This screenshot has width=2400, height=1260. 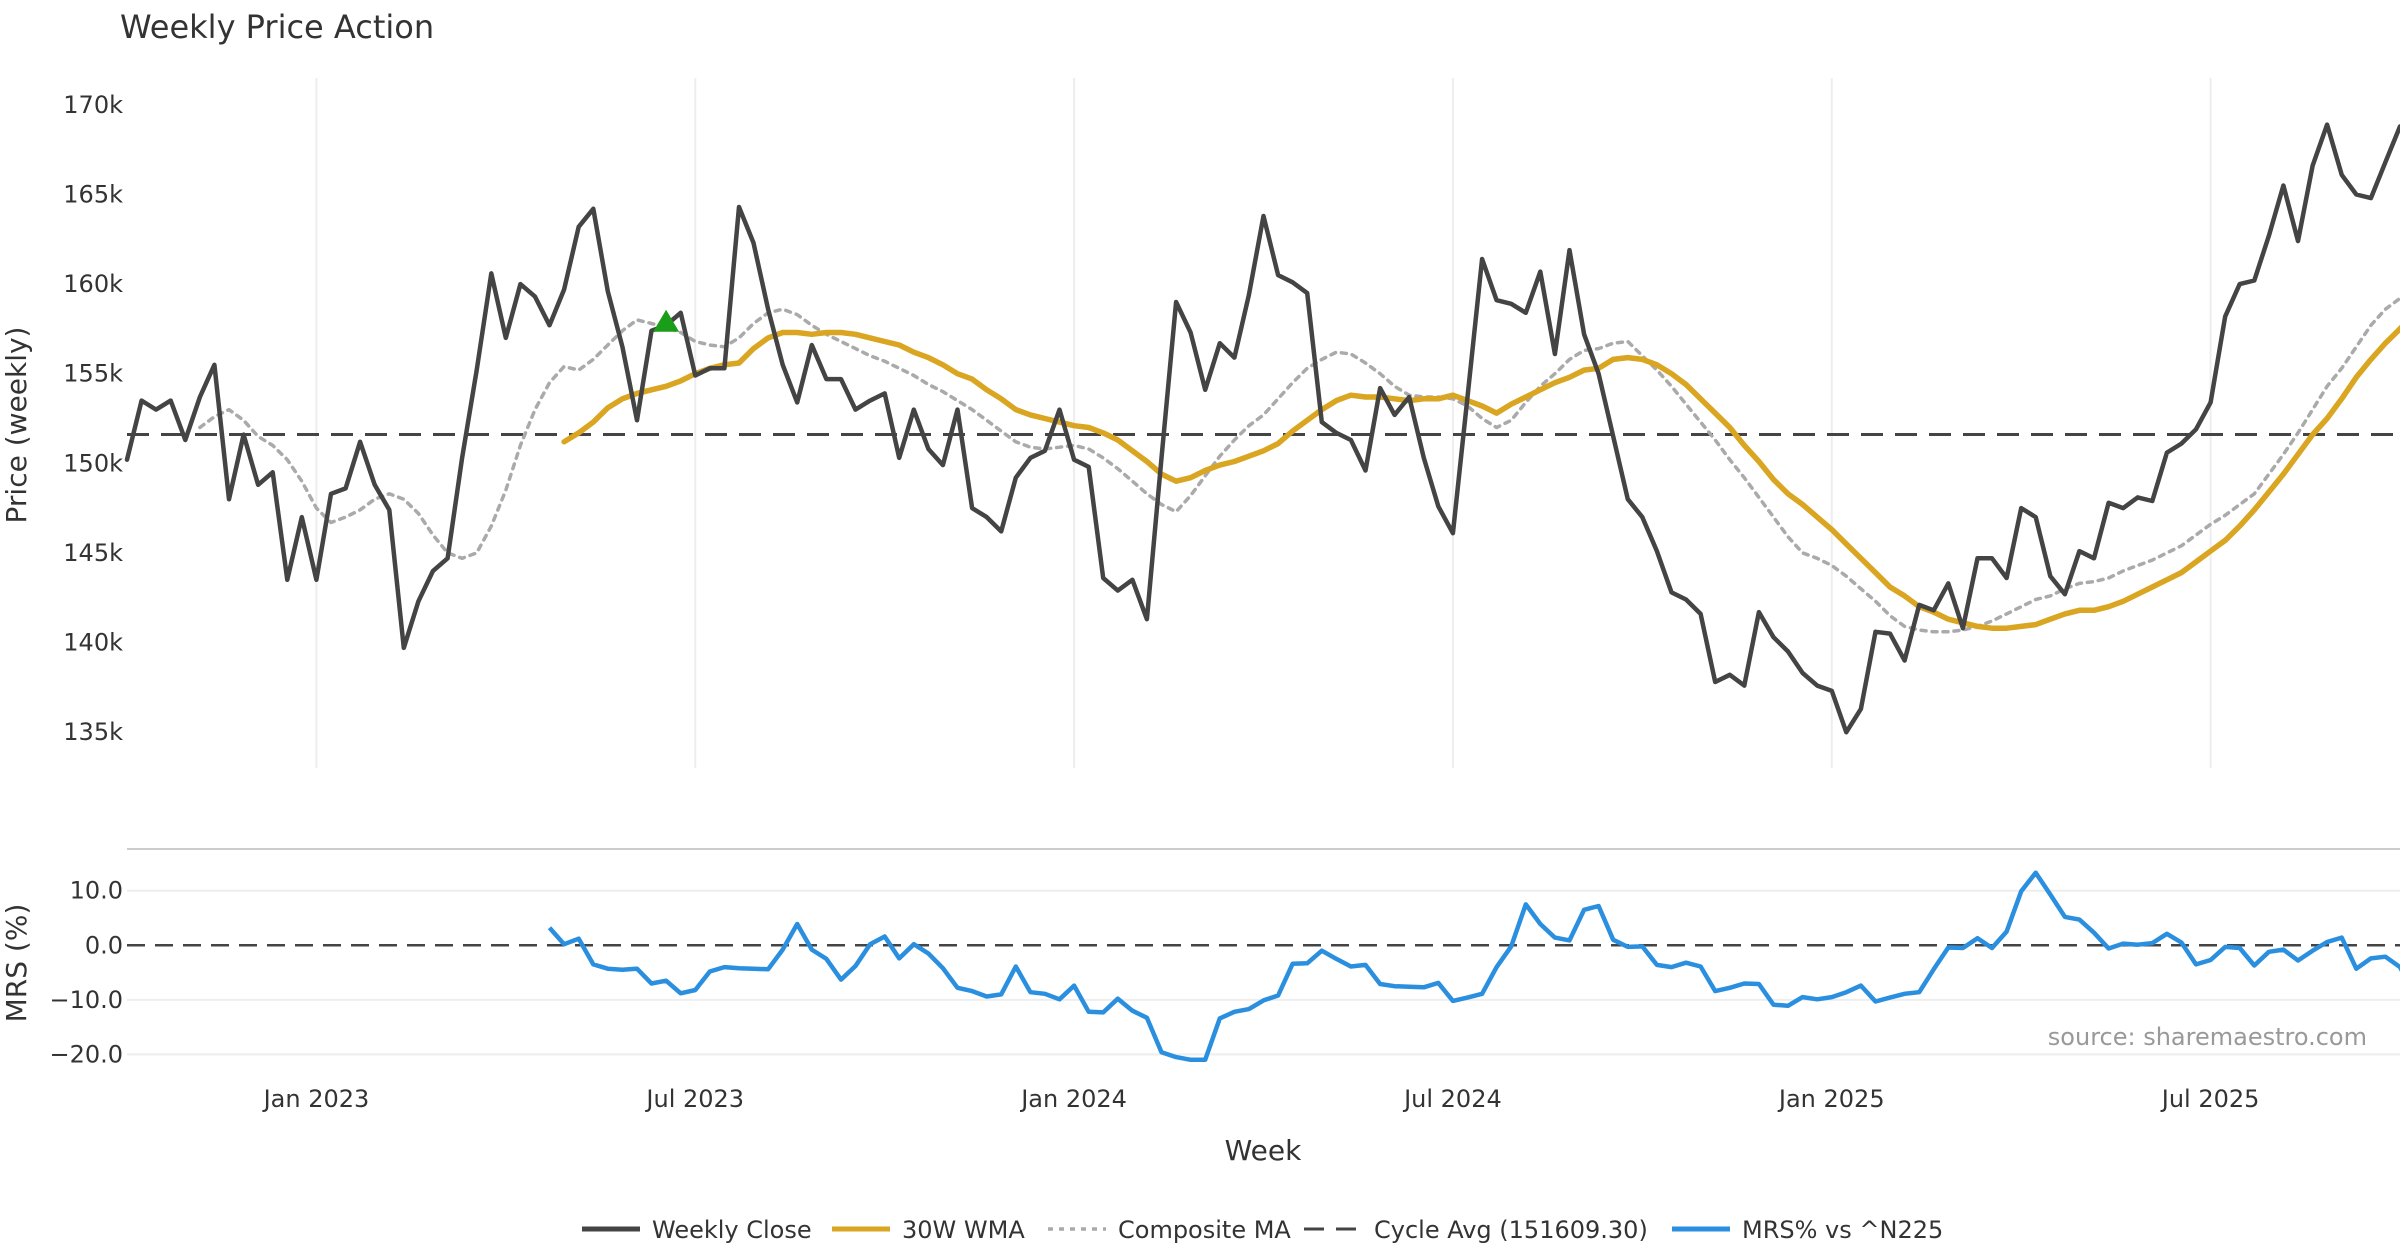 I want to click on legend-label: Weekly Close, so click(x=732, y=1230).